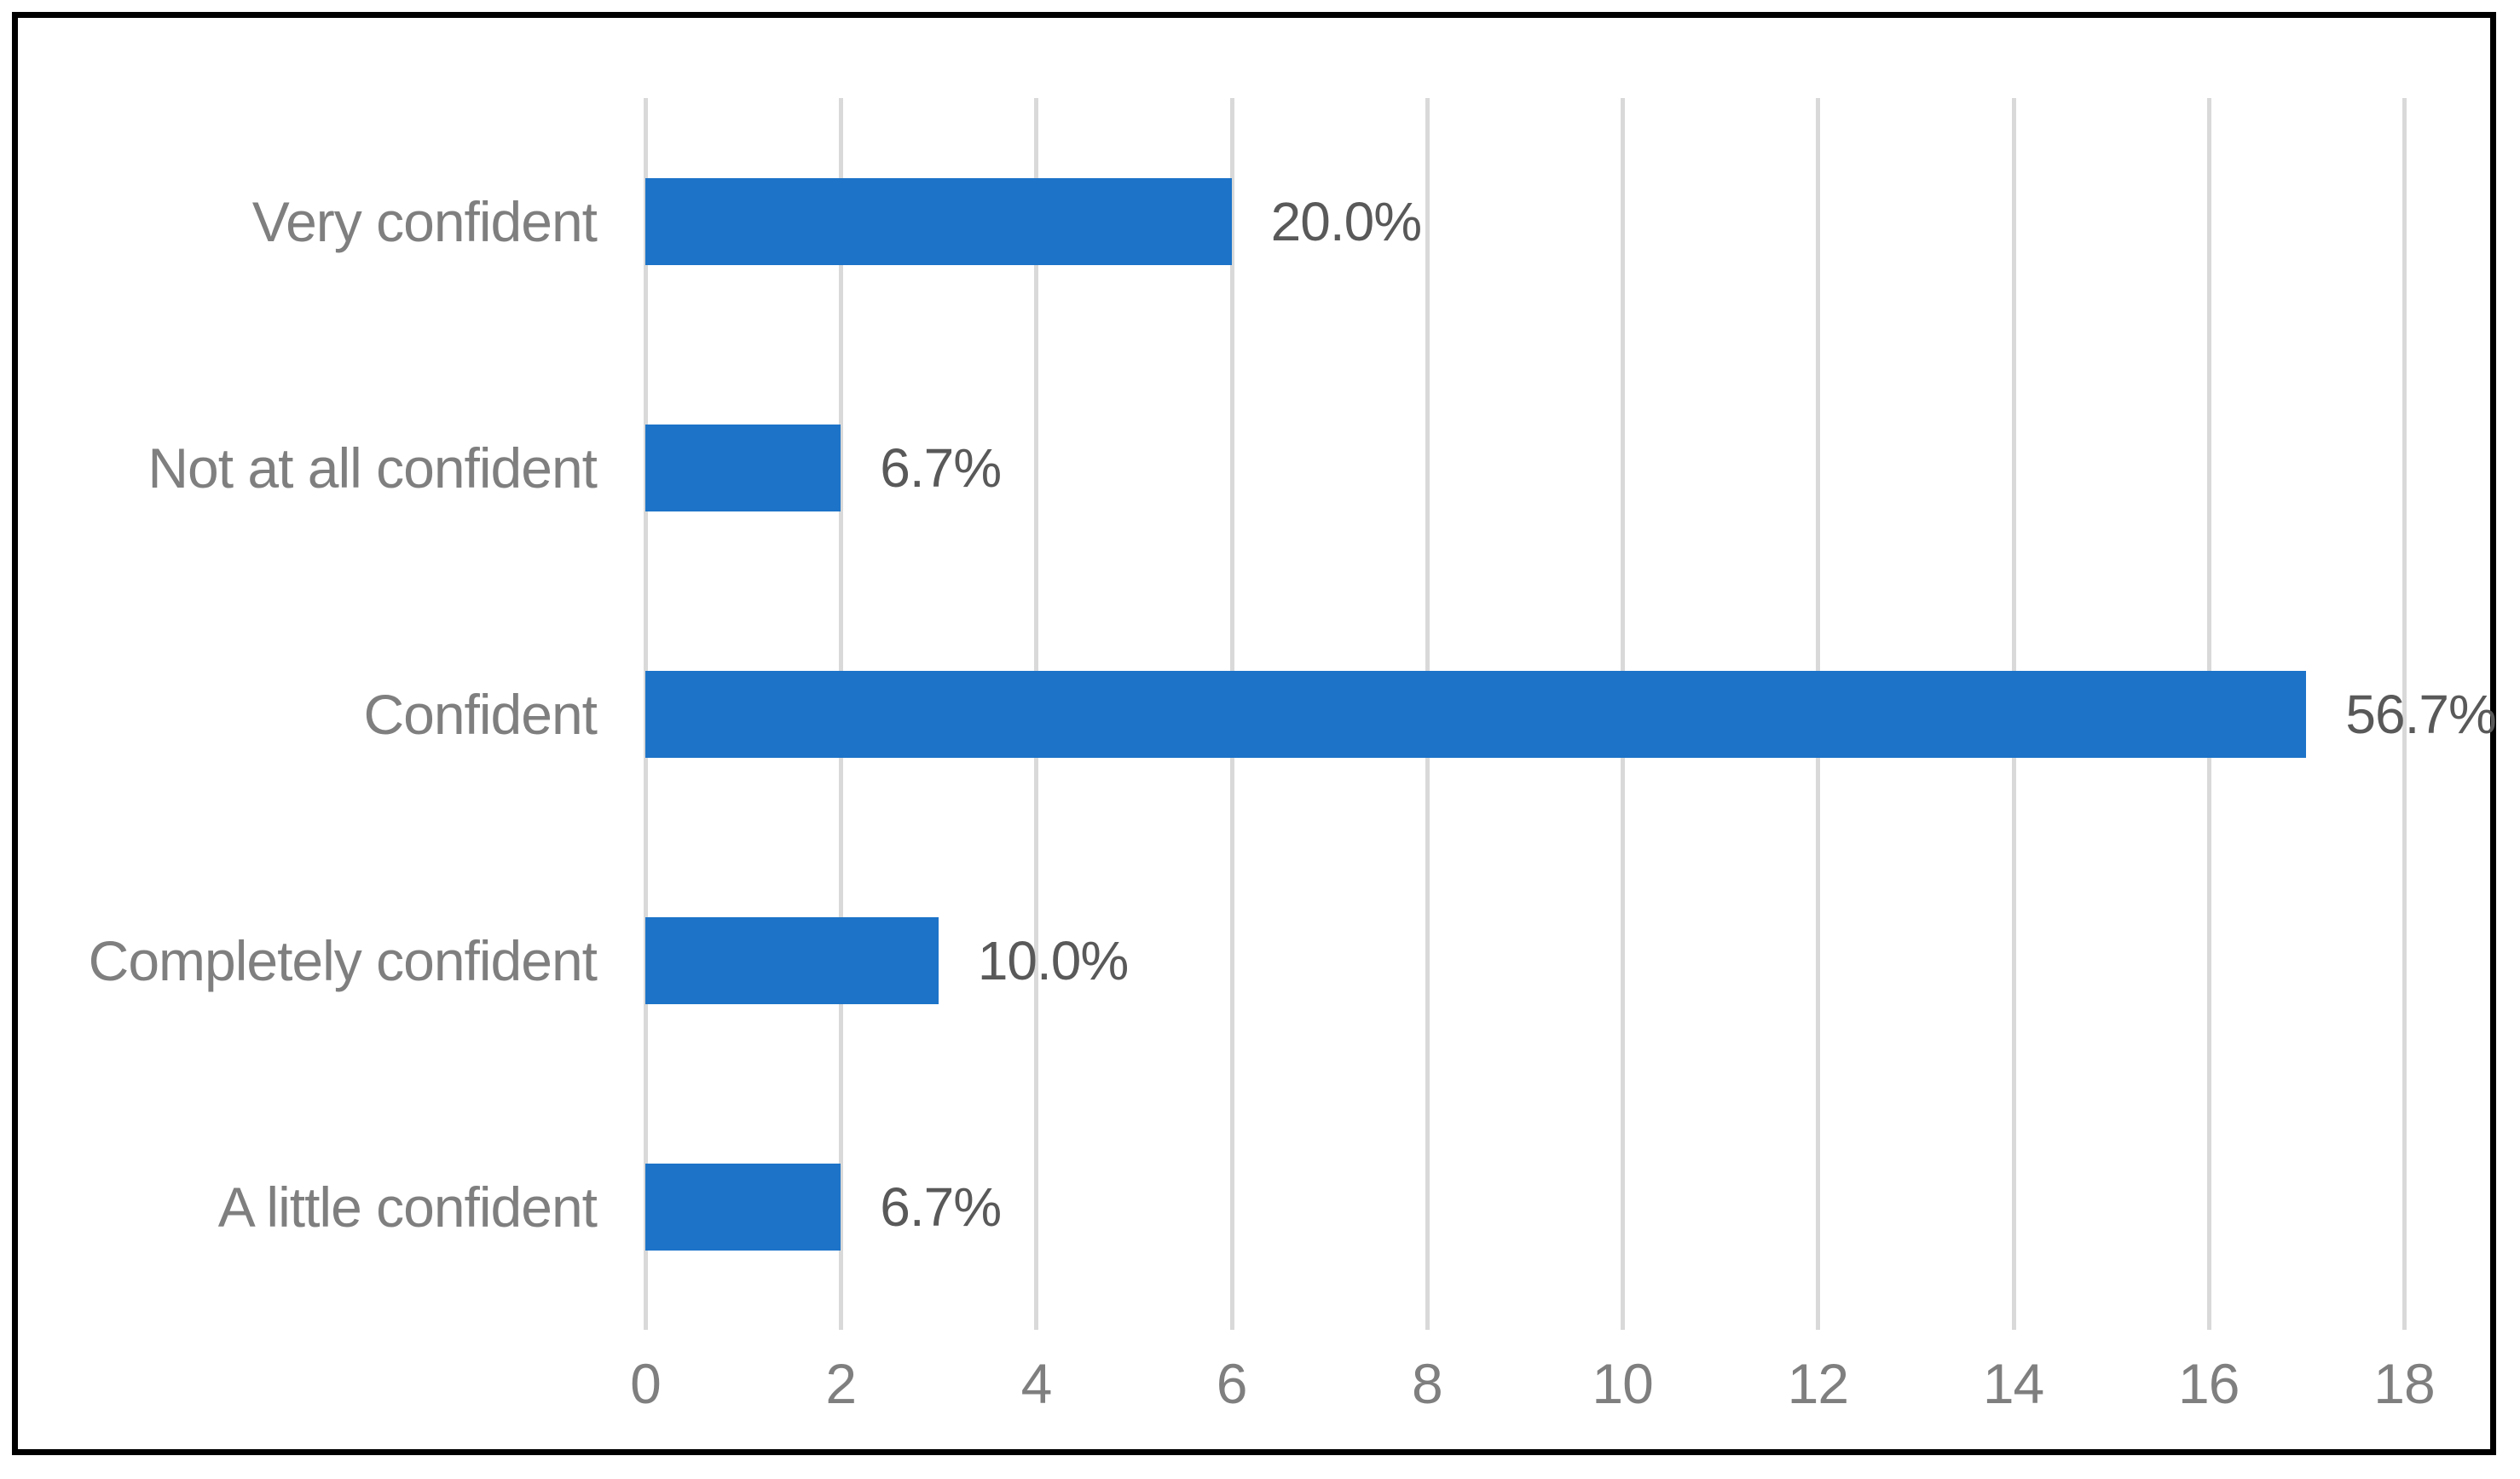 The height and width of the screenshot is (1479, 2520). I want to click on value-label: 10.0%, so click(1053, 960).